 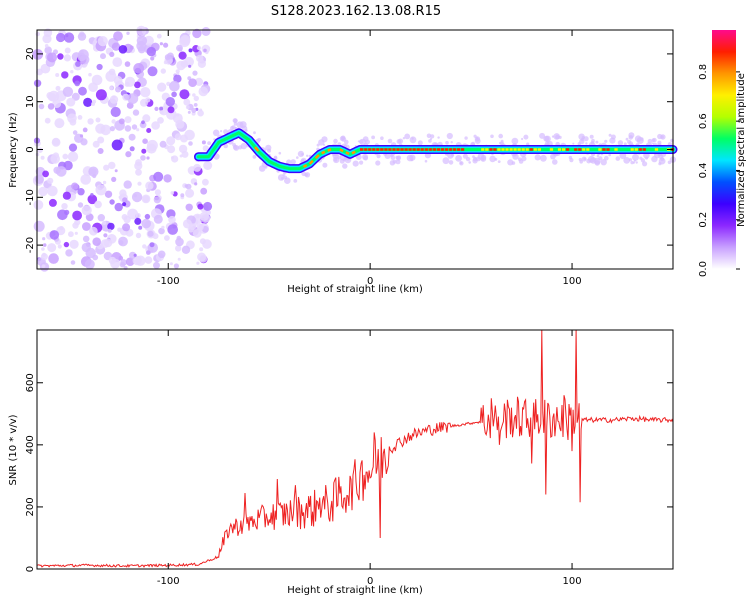 What do you see at coordinates (724, 149) in the screenshot?
I see `colorbar-gradient` at bounding box center [724, 149].